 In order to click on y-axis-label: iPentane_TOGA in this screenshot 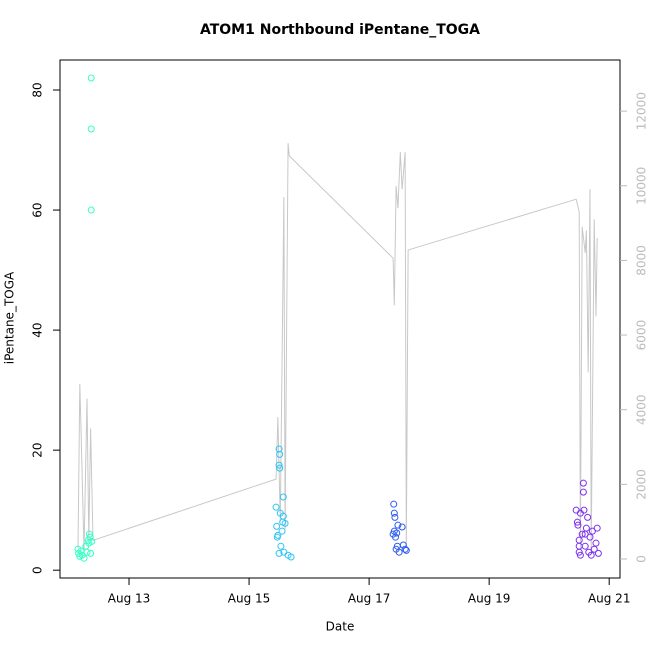, I will do `click(10, 317)`.